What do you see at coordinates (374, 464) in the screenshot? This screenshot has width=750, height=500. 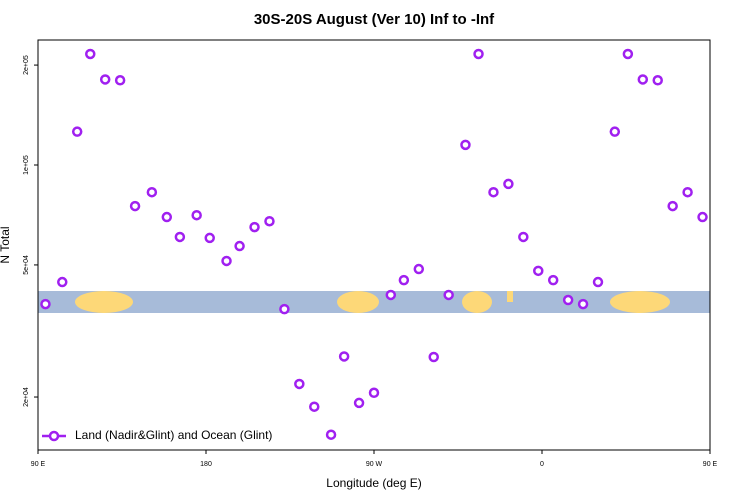 I see `x-tick-label: 90 W` at bounding box center [374, 464].